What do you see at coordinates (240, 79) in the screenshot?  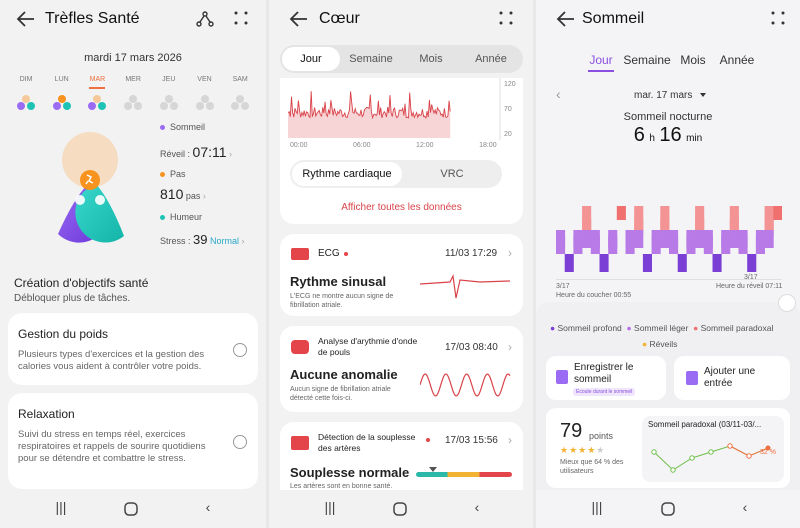 I see `day-sam: SAM` at bounding box center [240, 79].